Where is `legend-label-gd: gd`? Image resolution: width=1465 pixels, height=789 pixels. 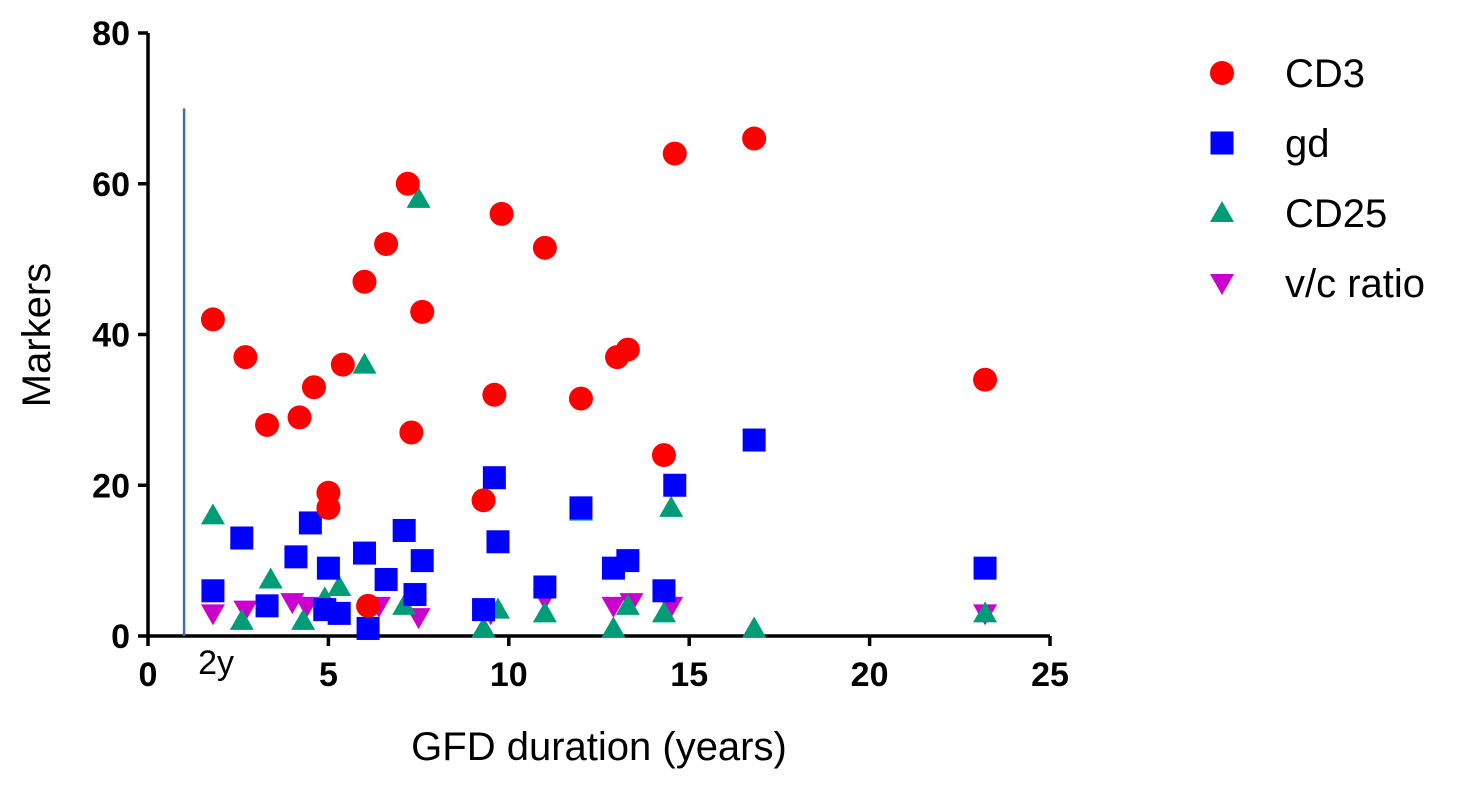
legend-label-gd: gd is located at coordinates (1307, 144).